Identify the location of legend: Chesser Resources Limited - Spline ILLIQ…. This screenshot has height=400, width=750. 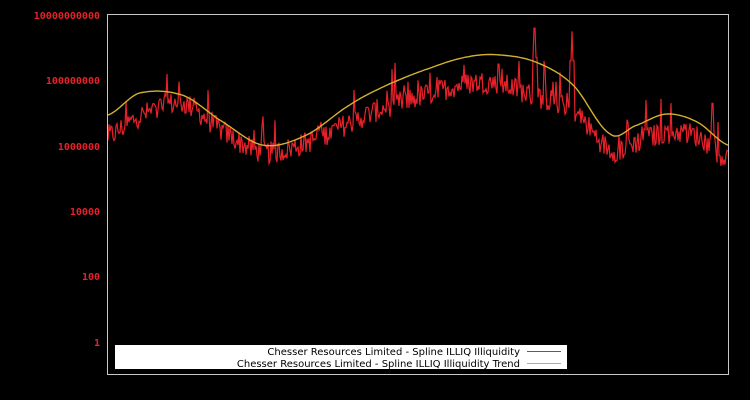
(341, 357).